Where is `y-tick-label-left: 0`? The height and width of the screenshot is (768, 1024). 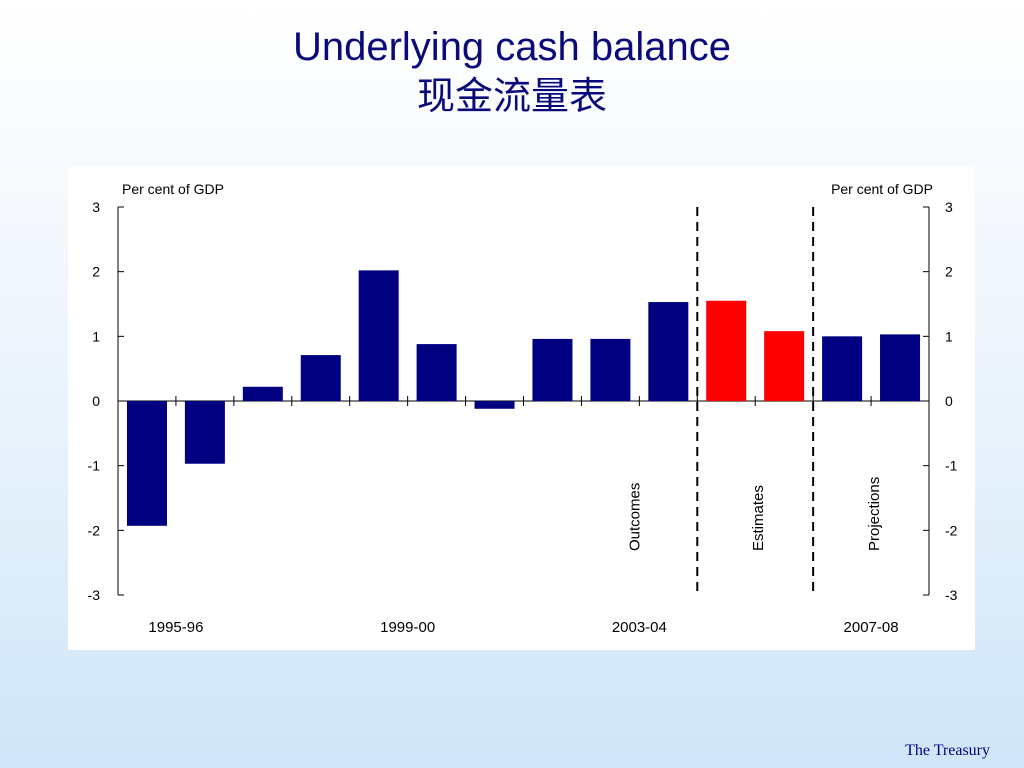
y-tick-label-left: 0 is located at coordinates (96, 401).